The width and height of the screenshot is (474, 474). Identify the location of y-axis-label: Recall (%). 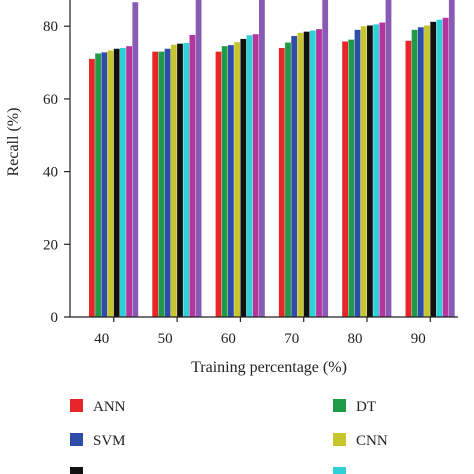
(13, 142).